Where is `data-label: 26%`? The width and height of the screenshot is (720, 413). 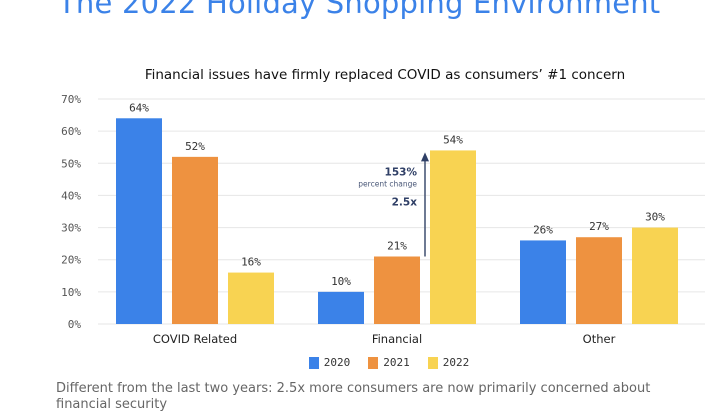
data-label: 26% is located at coordinates (543, 229).